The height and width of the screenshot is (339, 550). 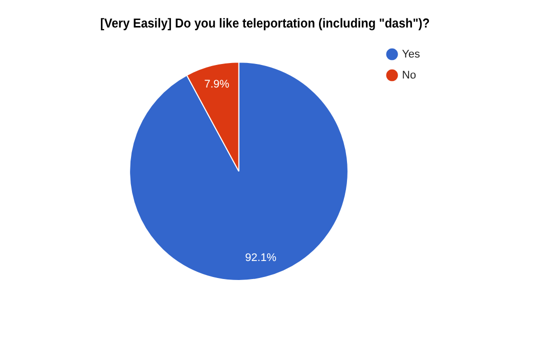 I want to click on legend-label: No, so click(x=409, y=75).